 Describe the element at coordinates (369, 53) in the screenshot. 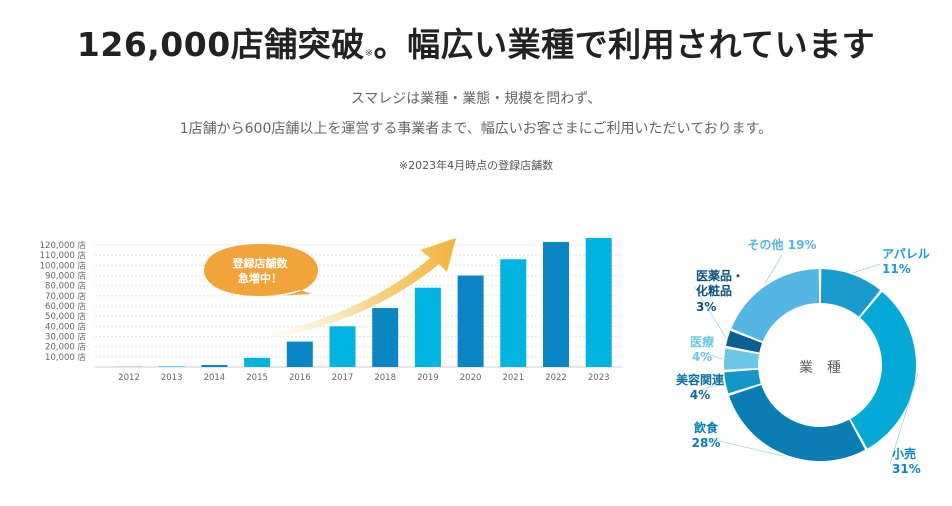

I see `headline-note-mark: ※` at that location.